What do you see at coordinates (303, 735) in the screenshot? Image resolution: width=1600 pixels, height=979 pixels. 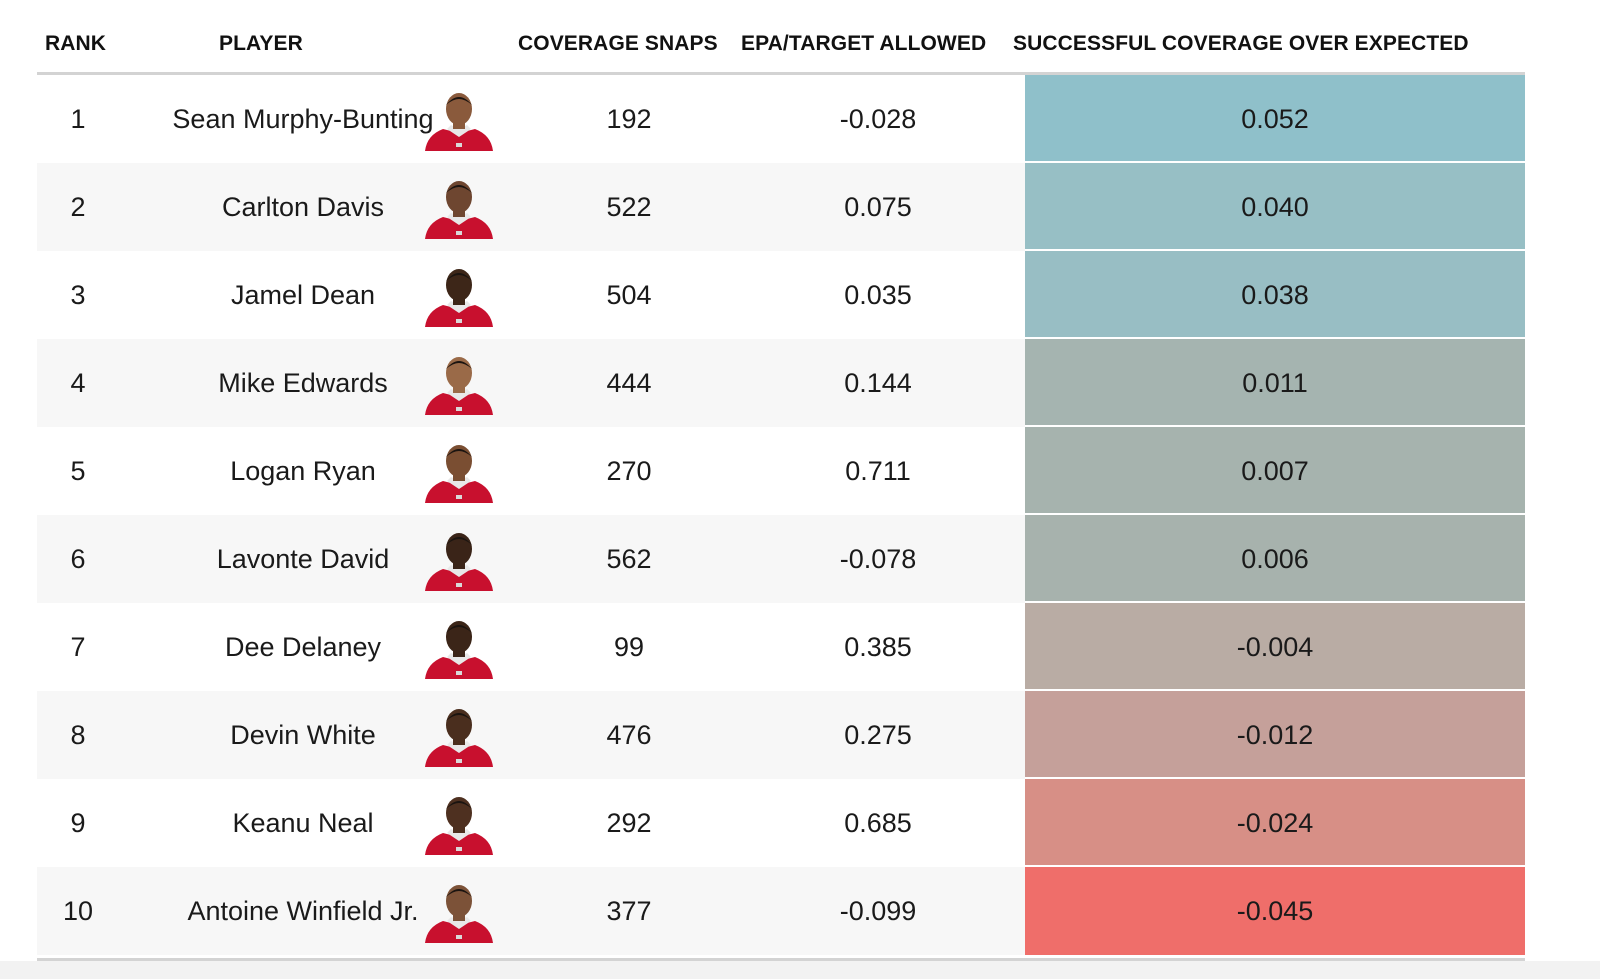 I see `player-name-cell: Devin White` at bounding box center [303, 735].